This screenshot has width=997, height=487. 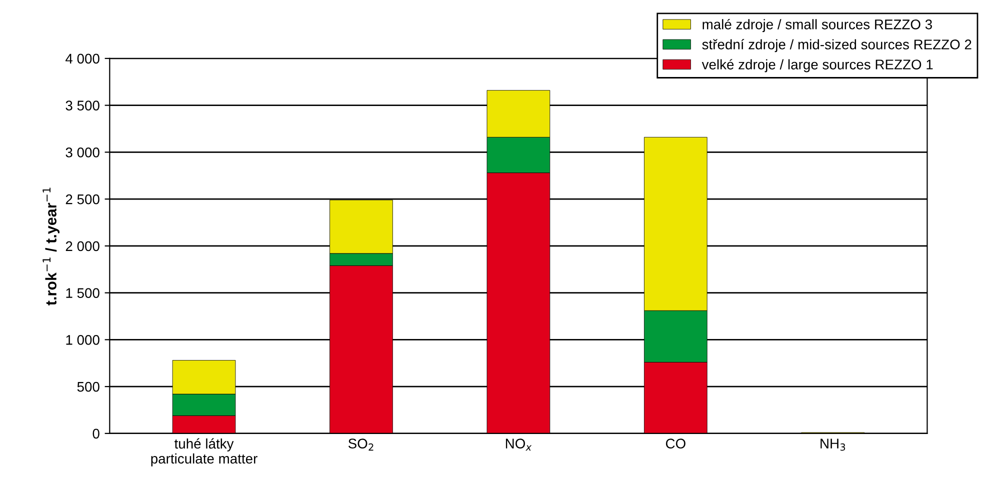 What do you see at coordinates (837, 45) in the screenshot?
I see `legend-label: střední zdroje / mid-sized sources REZZO 2` at bounding box center [837, 45].